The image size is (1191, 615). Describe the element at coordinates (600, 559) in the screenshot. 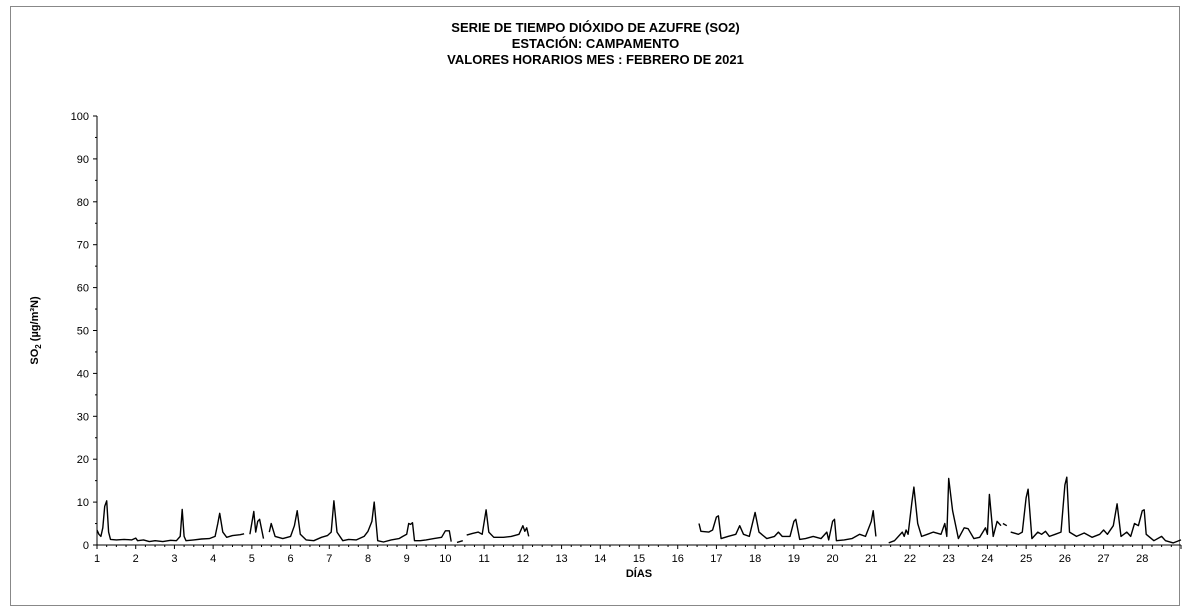

I see `x-tick-label: 14` at that location.